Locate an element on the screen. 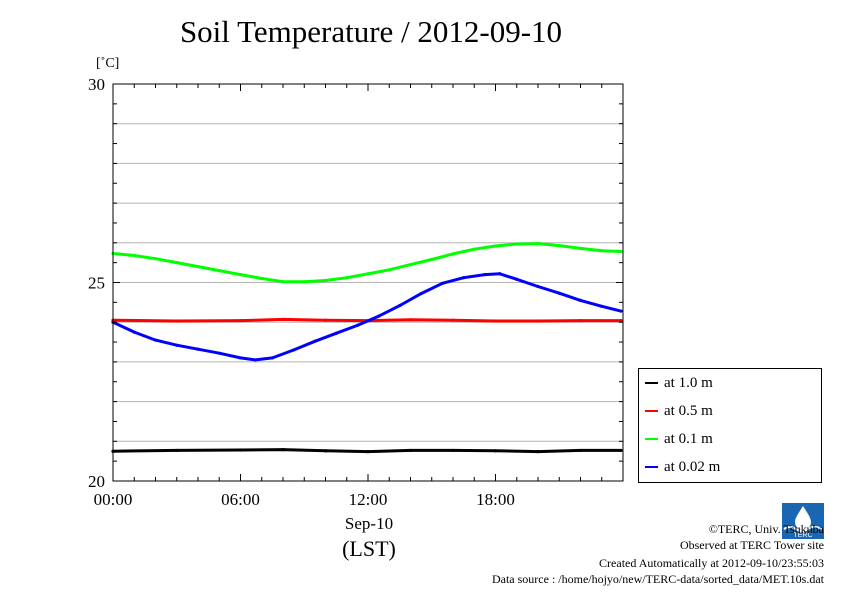 Image resolution: width=842 pixels, height=595 pixels. x-tick-label: 06:00 is located at coordinates (240, 499).